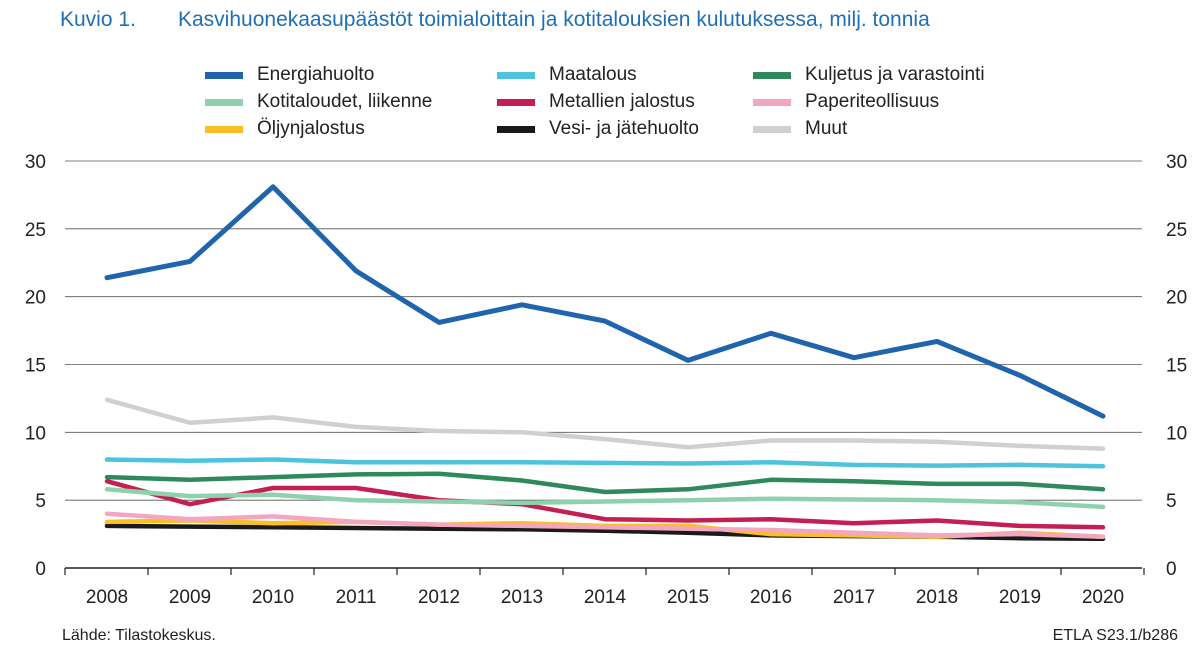 The width and height of the screenshot is (1200, 655). Describe the element at coordinates (605, 525) in the screenshot. I see `series-line-paperiteollisuus` at that location.